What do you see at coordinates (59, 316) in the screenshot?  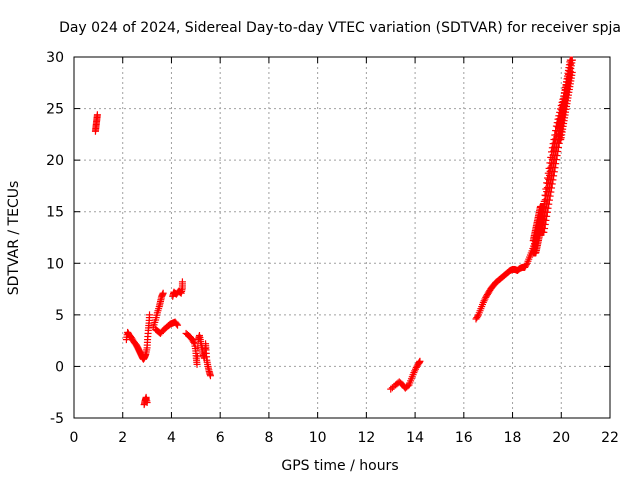 I see `y-tick-label: 5` at bounding box center [59, 316].